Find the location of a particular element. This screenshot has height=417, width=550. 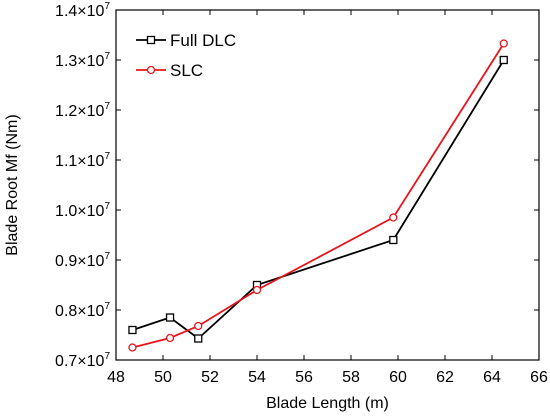

legend-label: SLC is located at coordinates (186, 70).